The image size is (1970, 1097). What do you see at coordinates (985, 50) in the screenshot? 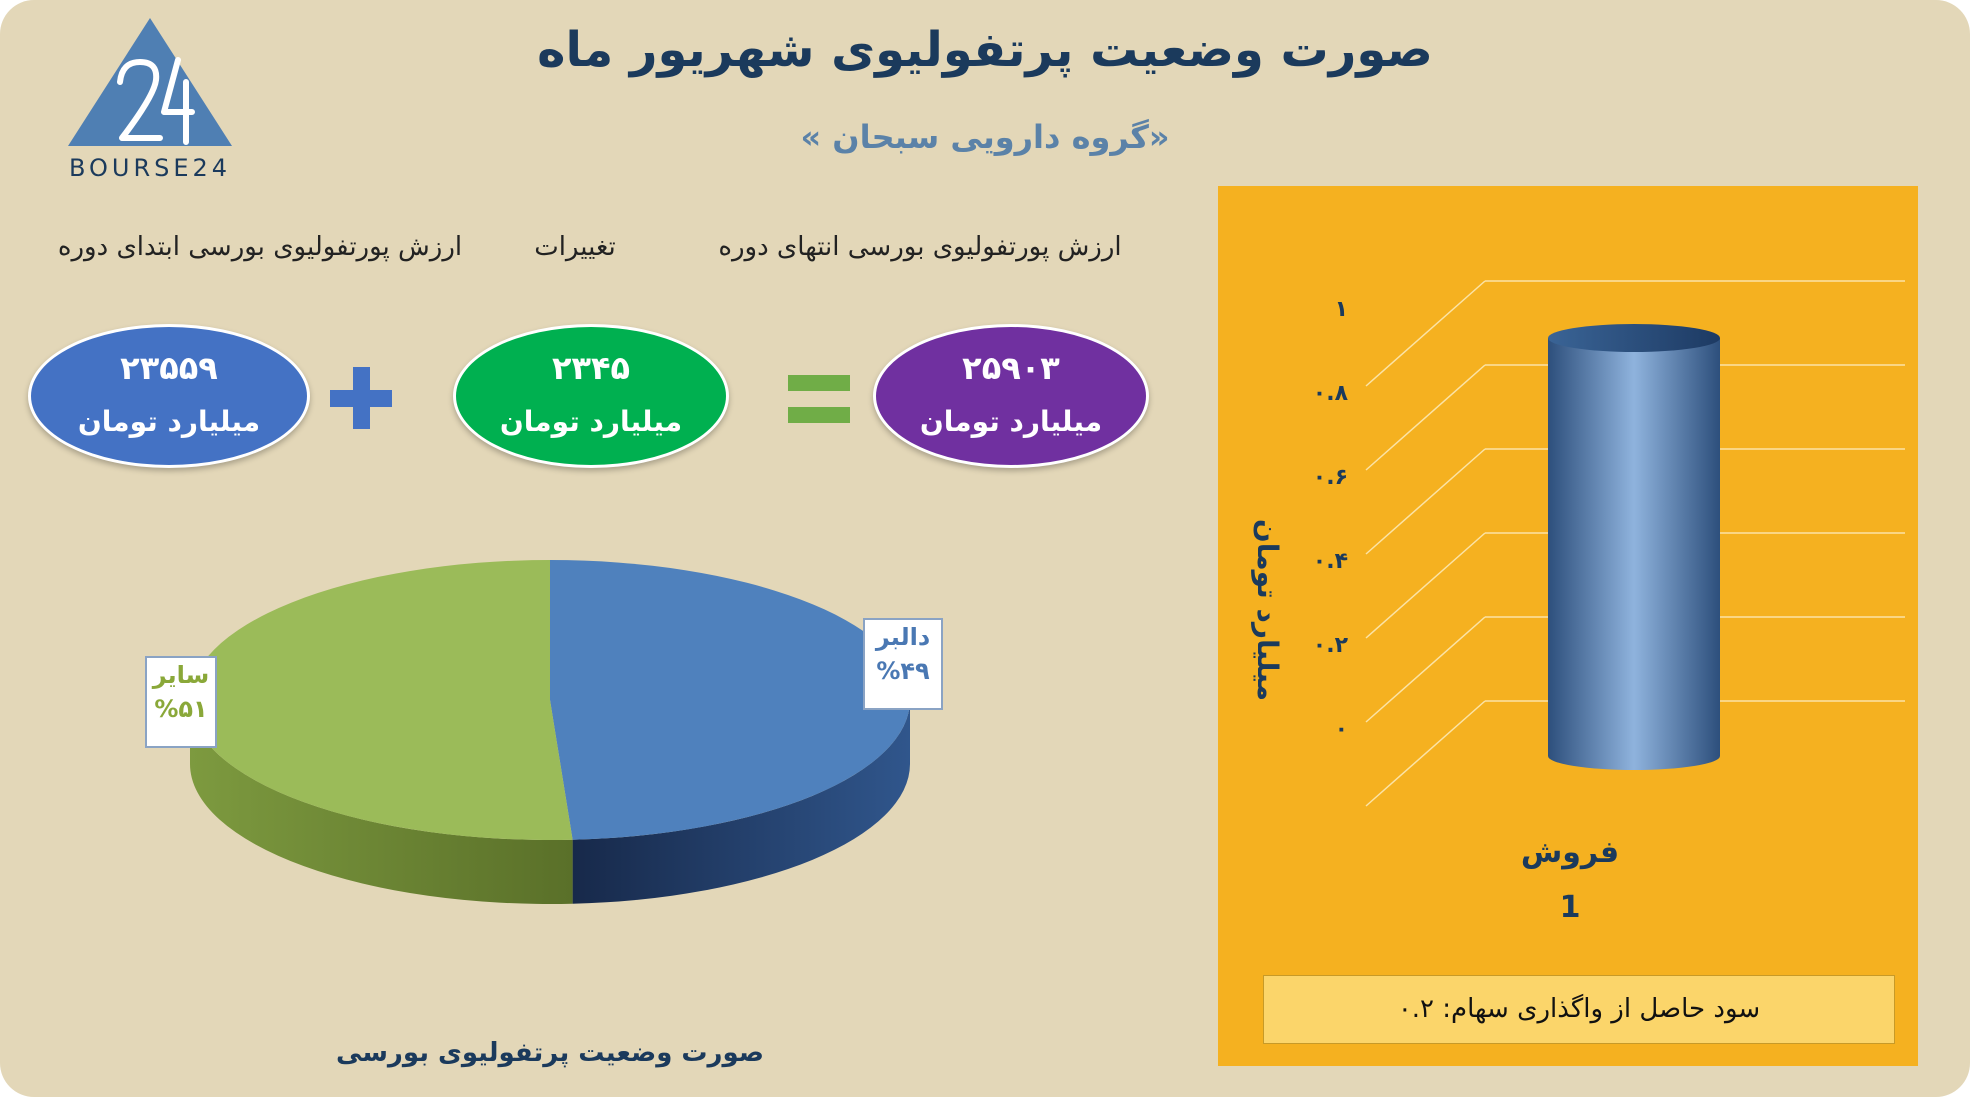
I see `page-title: صورت وضعیت پرتفولیوی شهریور ماه` at bounding box center [985, 50].